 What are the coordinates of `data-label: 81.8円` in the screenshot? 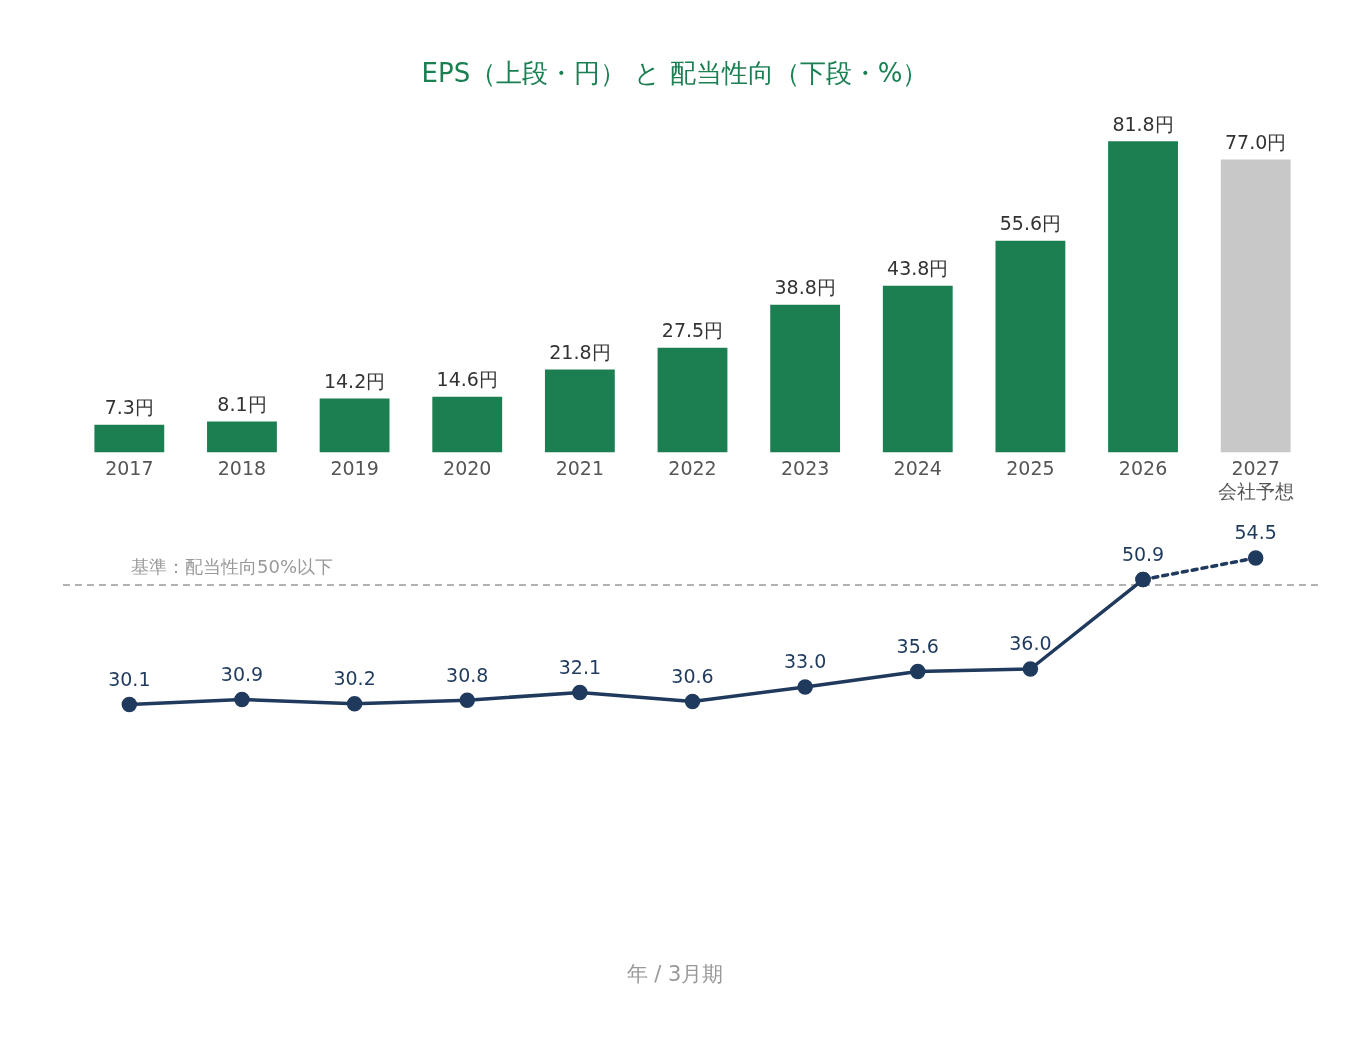 It's located at (1143, 123).